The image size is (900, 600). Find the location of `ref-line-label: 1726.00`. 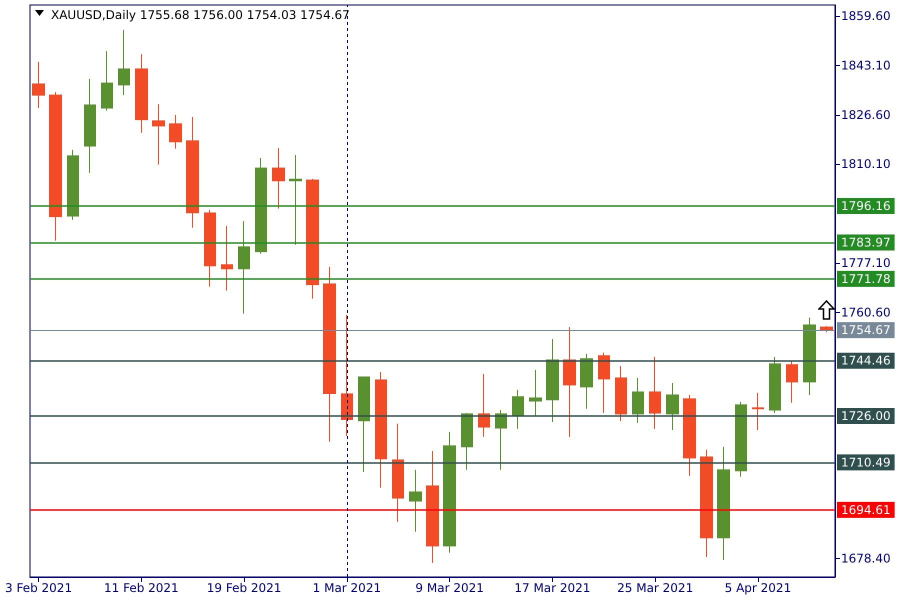

ref-line-label: 1726.00 is located at coordinates (866, 415).